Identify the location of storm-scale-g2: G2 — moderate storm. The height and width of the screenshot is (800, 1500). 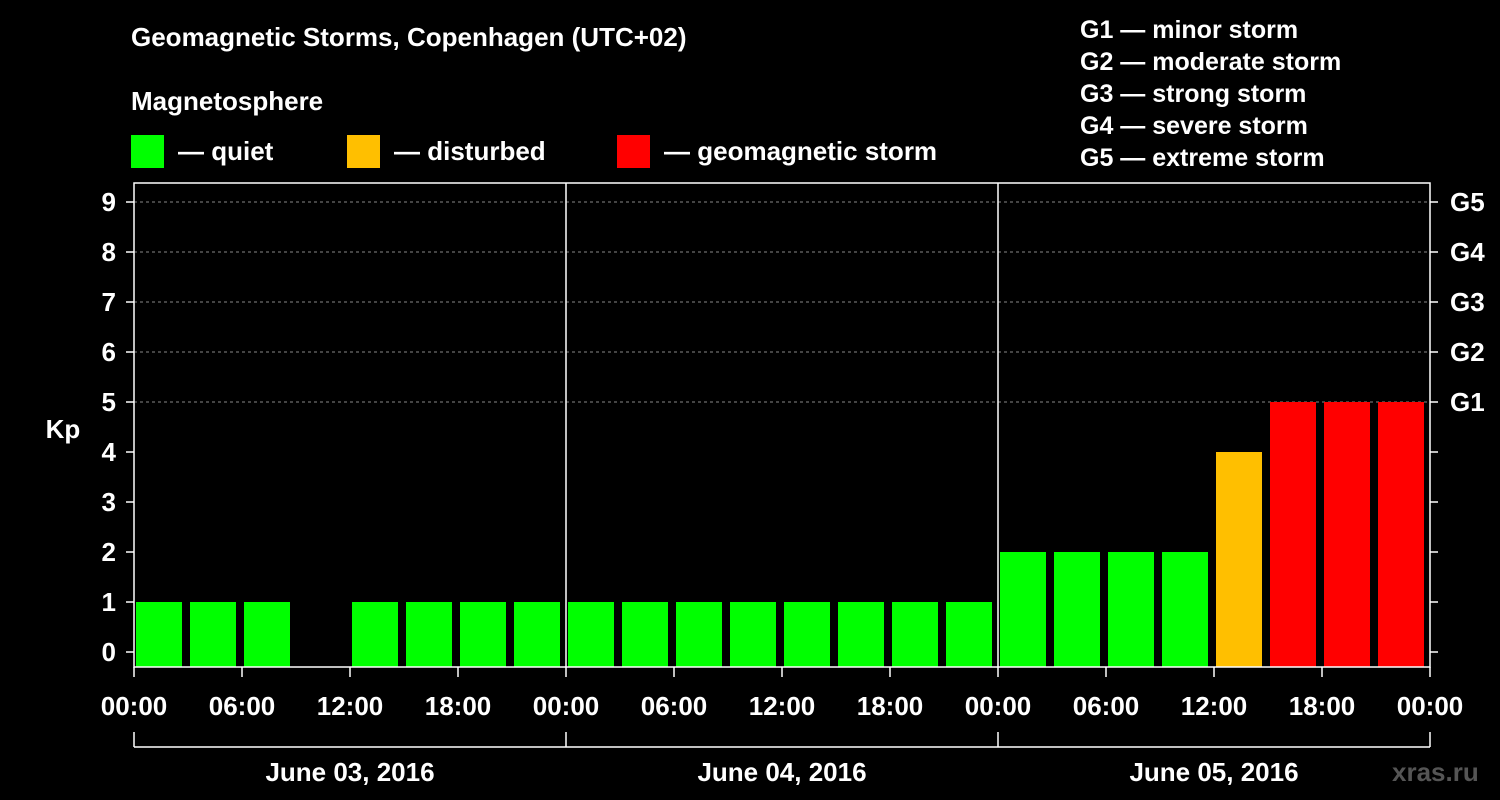
(1211, 62).